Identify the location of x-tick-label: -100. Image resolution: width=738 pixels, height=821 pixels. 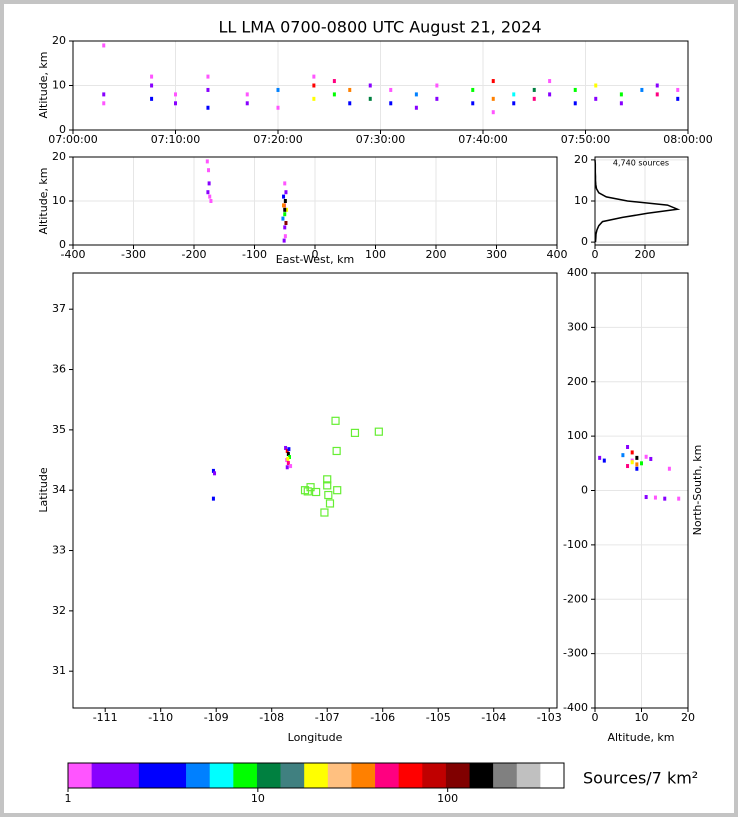
(254, 254).